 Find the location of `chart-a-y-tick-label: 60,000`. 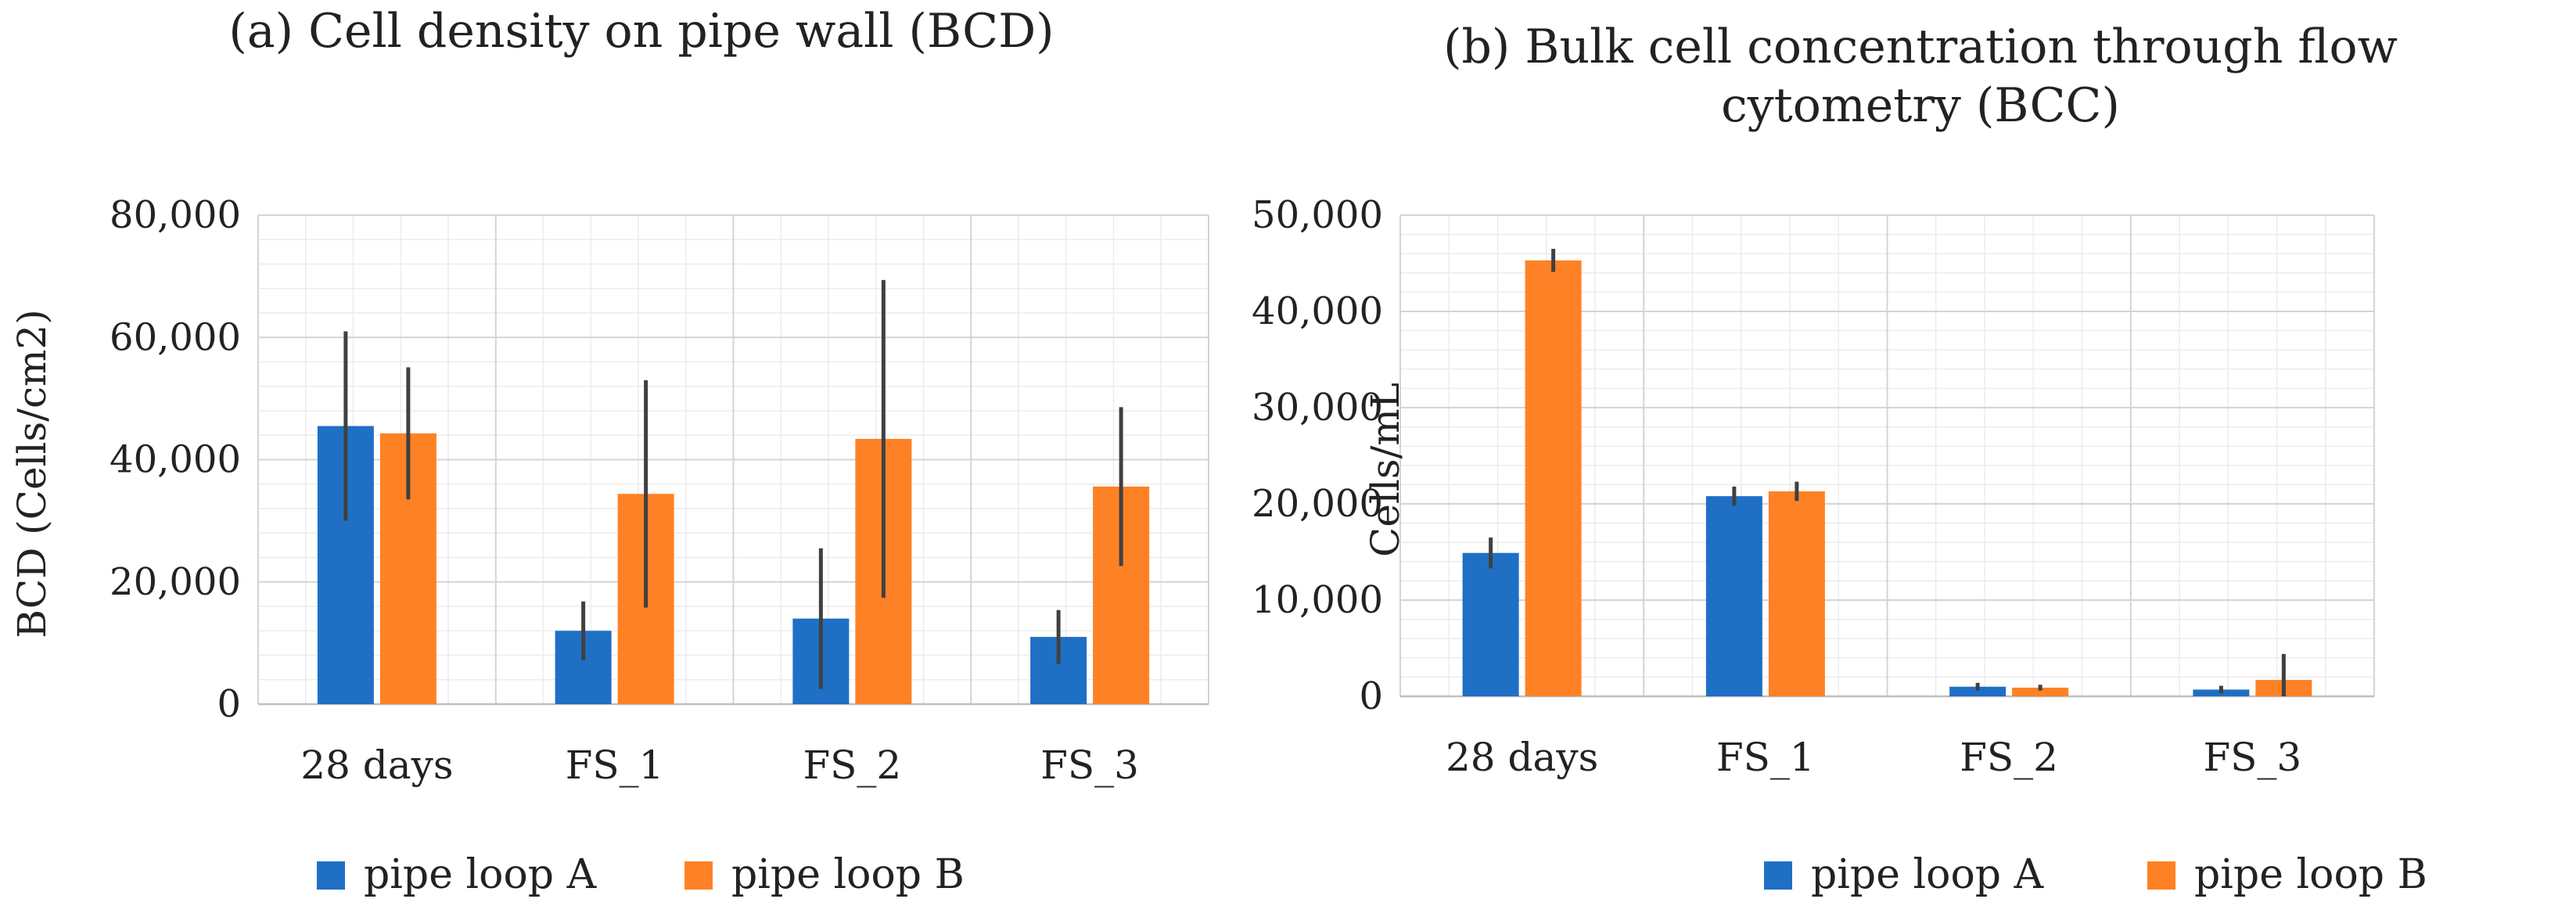

chart-a-y-tick-label: 60,000 is located at coordinates (176, 337).